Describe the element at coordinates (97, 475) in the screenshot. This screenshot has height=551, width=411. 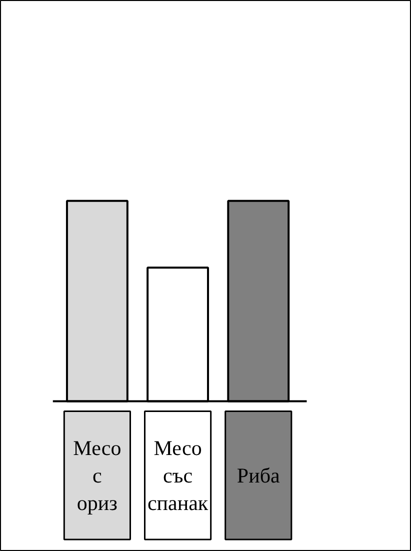
I see `x-tick-label: Месо с ориз` at that location.